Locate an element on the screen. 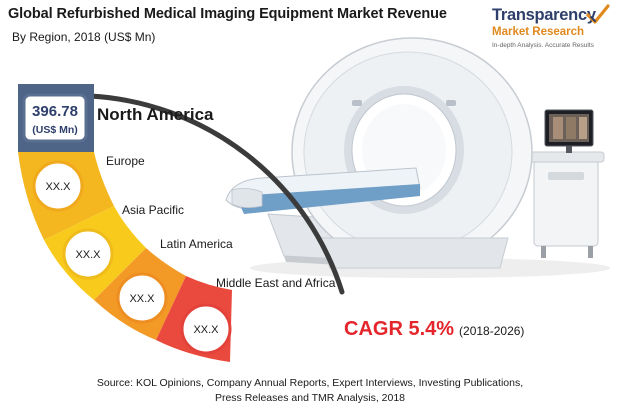 Image resolution: width=620 pixels, height=420 pixels. value-circle-middle-east-africa is located at coordinates (206, 329).